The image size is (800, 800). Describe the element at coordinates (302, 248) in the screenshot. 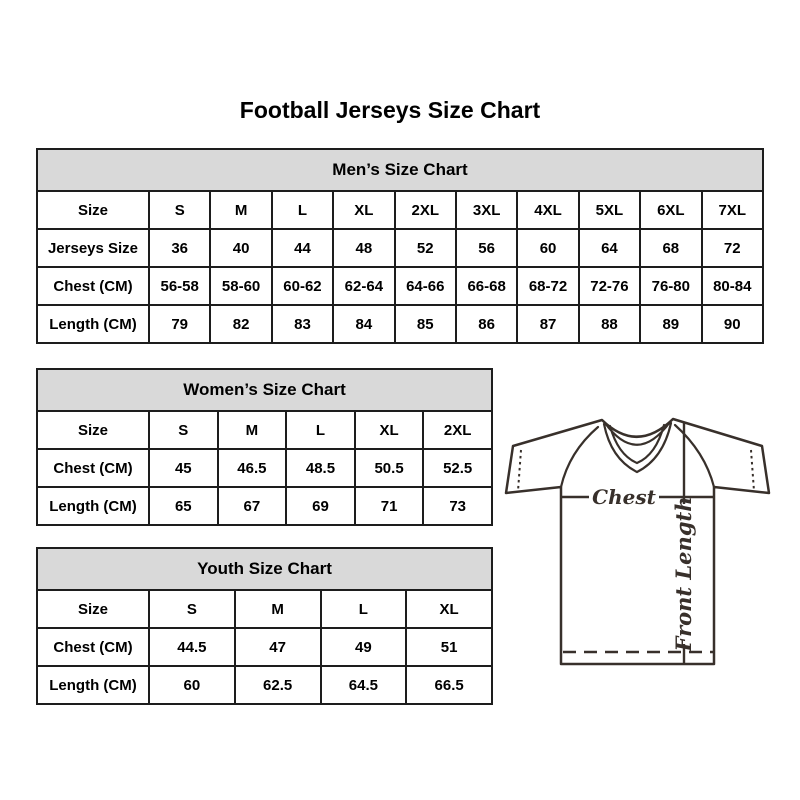

I see `table-cell: 44` at that location.